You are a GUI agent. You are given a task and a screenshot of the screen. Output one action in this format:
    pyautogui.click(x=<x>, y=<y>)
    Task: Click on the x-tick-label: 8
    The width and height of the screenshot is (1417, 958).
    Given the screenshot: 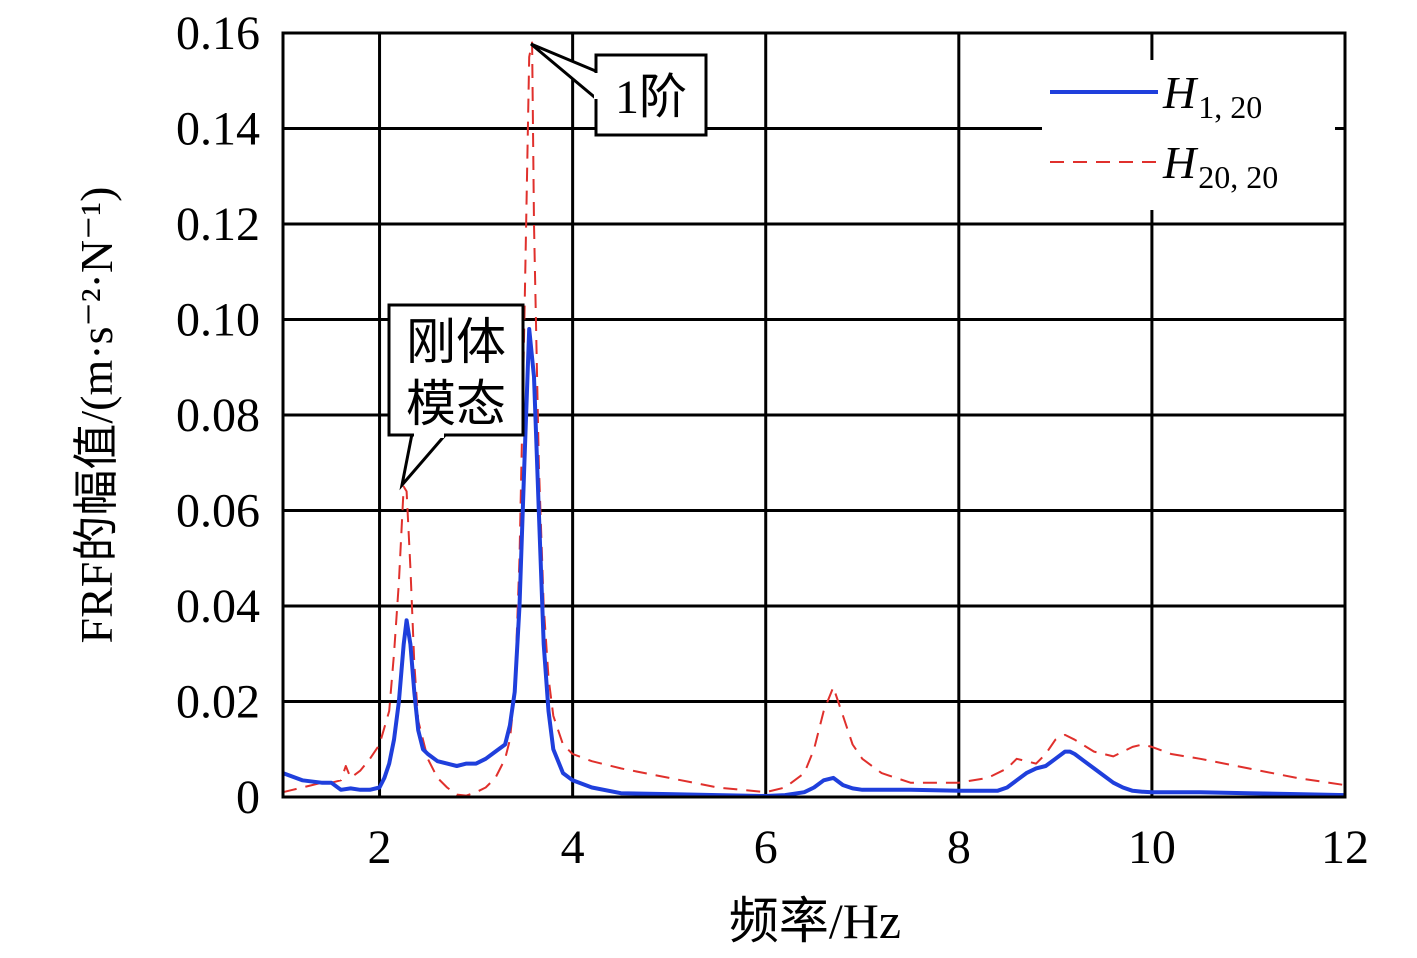 What is the action you would take?
    pyautogui.click(x=959, y=847)
    